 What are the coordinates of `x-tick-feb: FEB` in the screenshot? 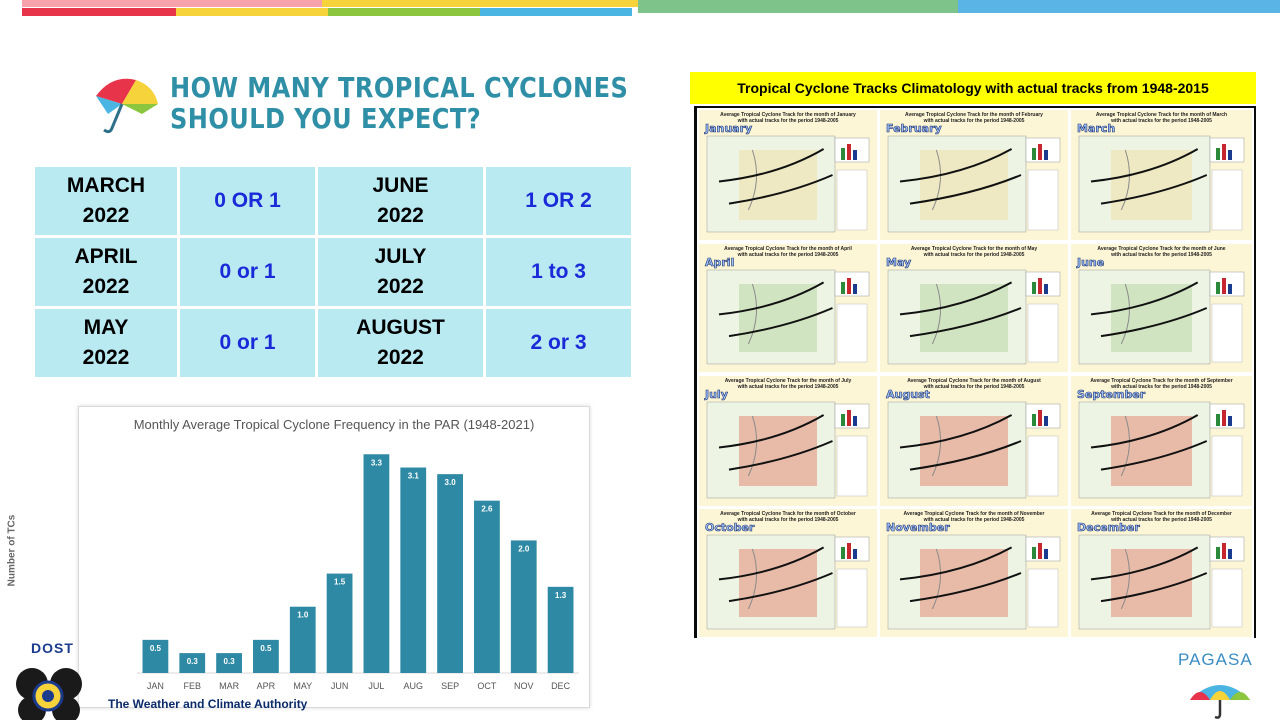 It's located at (192, 686).